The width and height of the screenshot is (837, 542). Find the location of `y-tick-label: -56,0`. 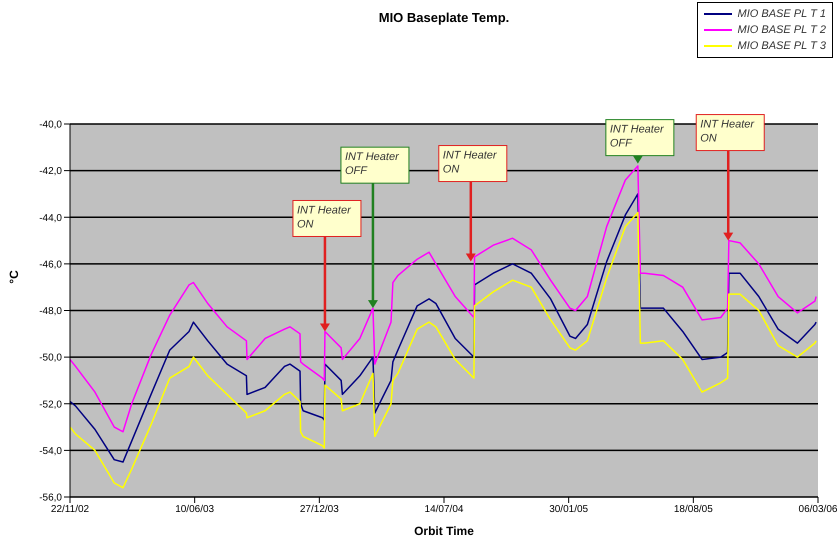

y-tick-label: -56,0 is located at coordinates (50, 498).